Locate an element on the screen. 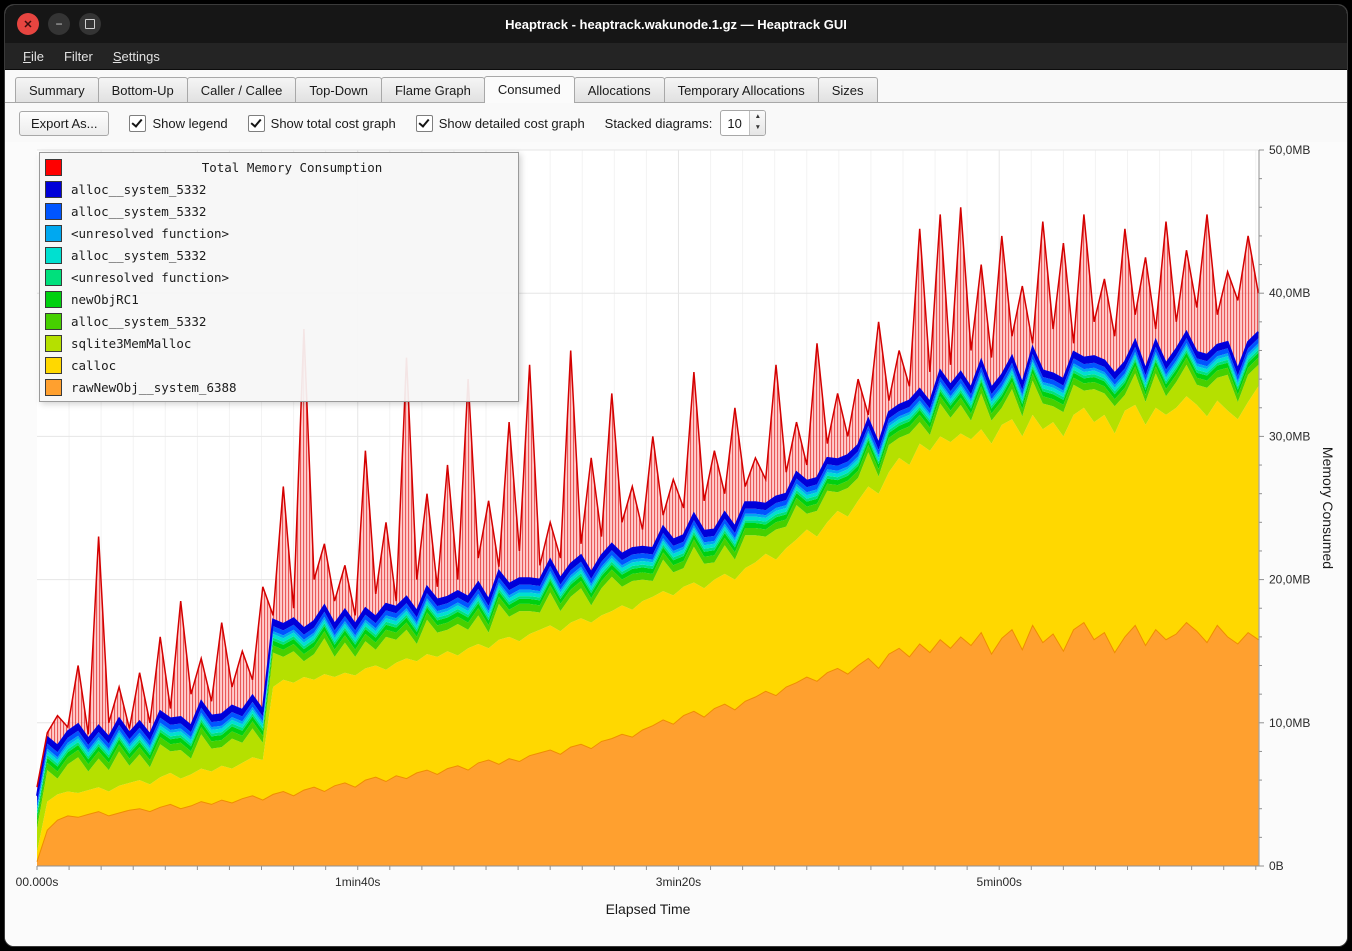 This screenshot has height=951, width=1352. svg-text: Memory Consumed is located at coordinates (1328, 508).